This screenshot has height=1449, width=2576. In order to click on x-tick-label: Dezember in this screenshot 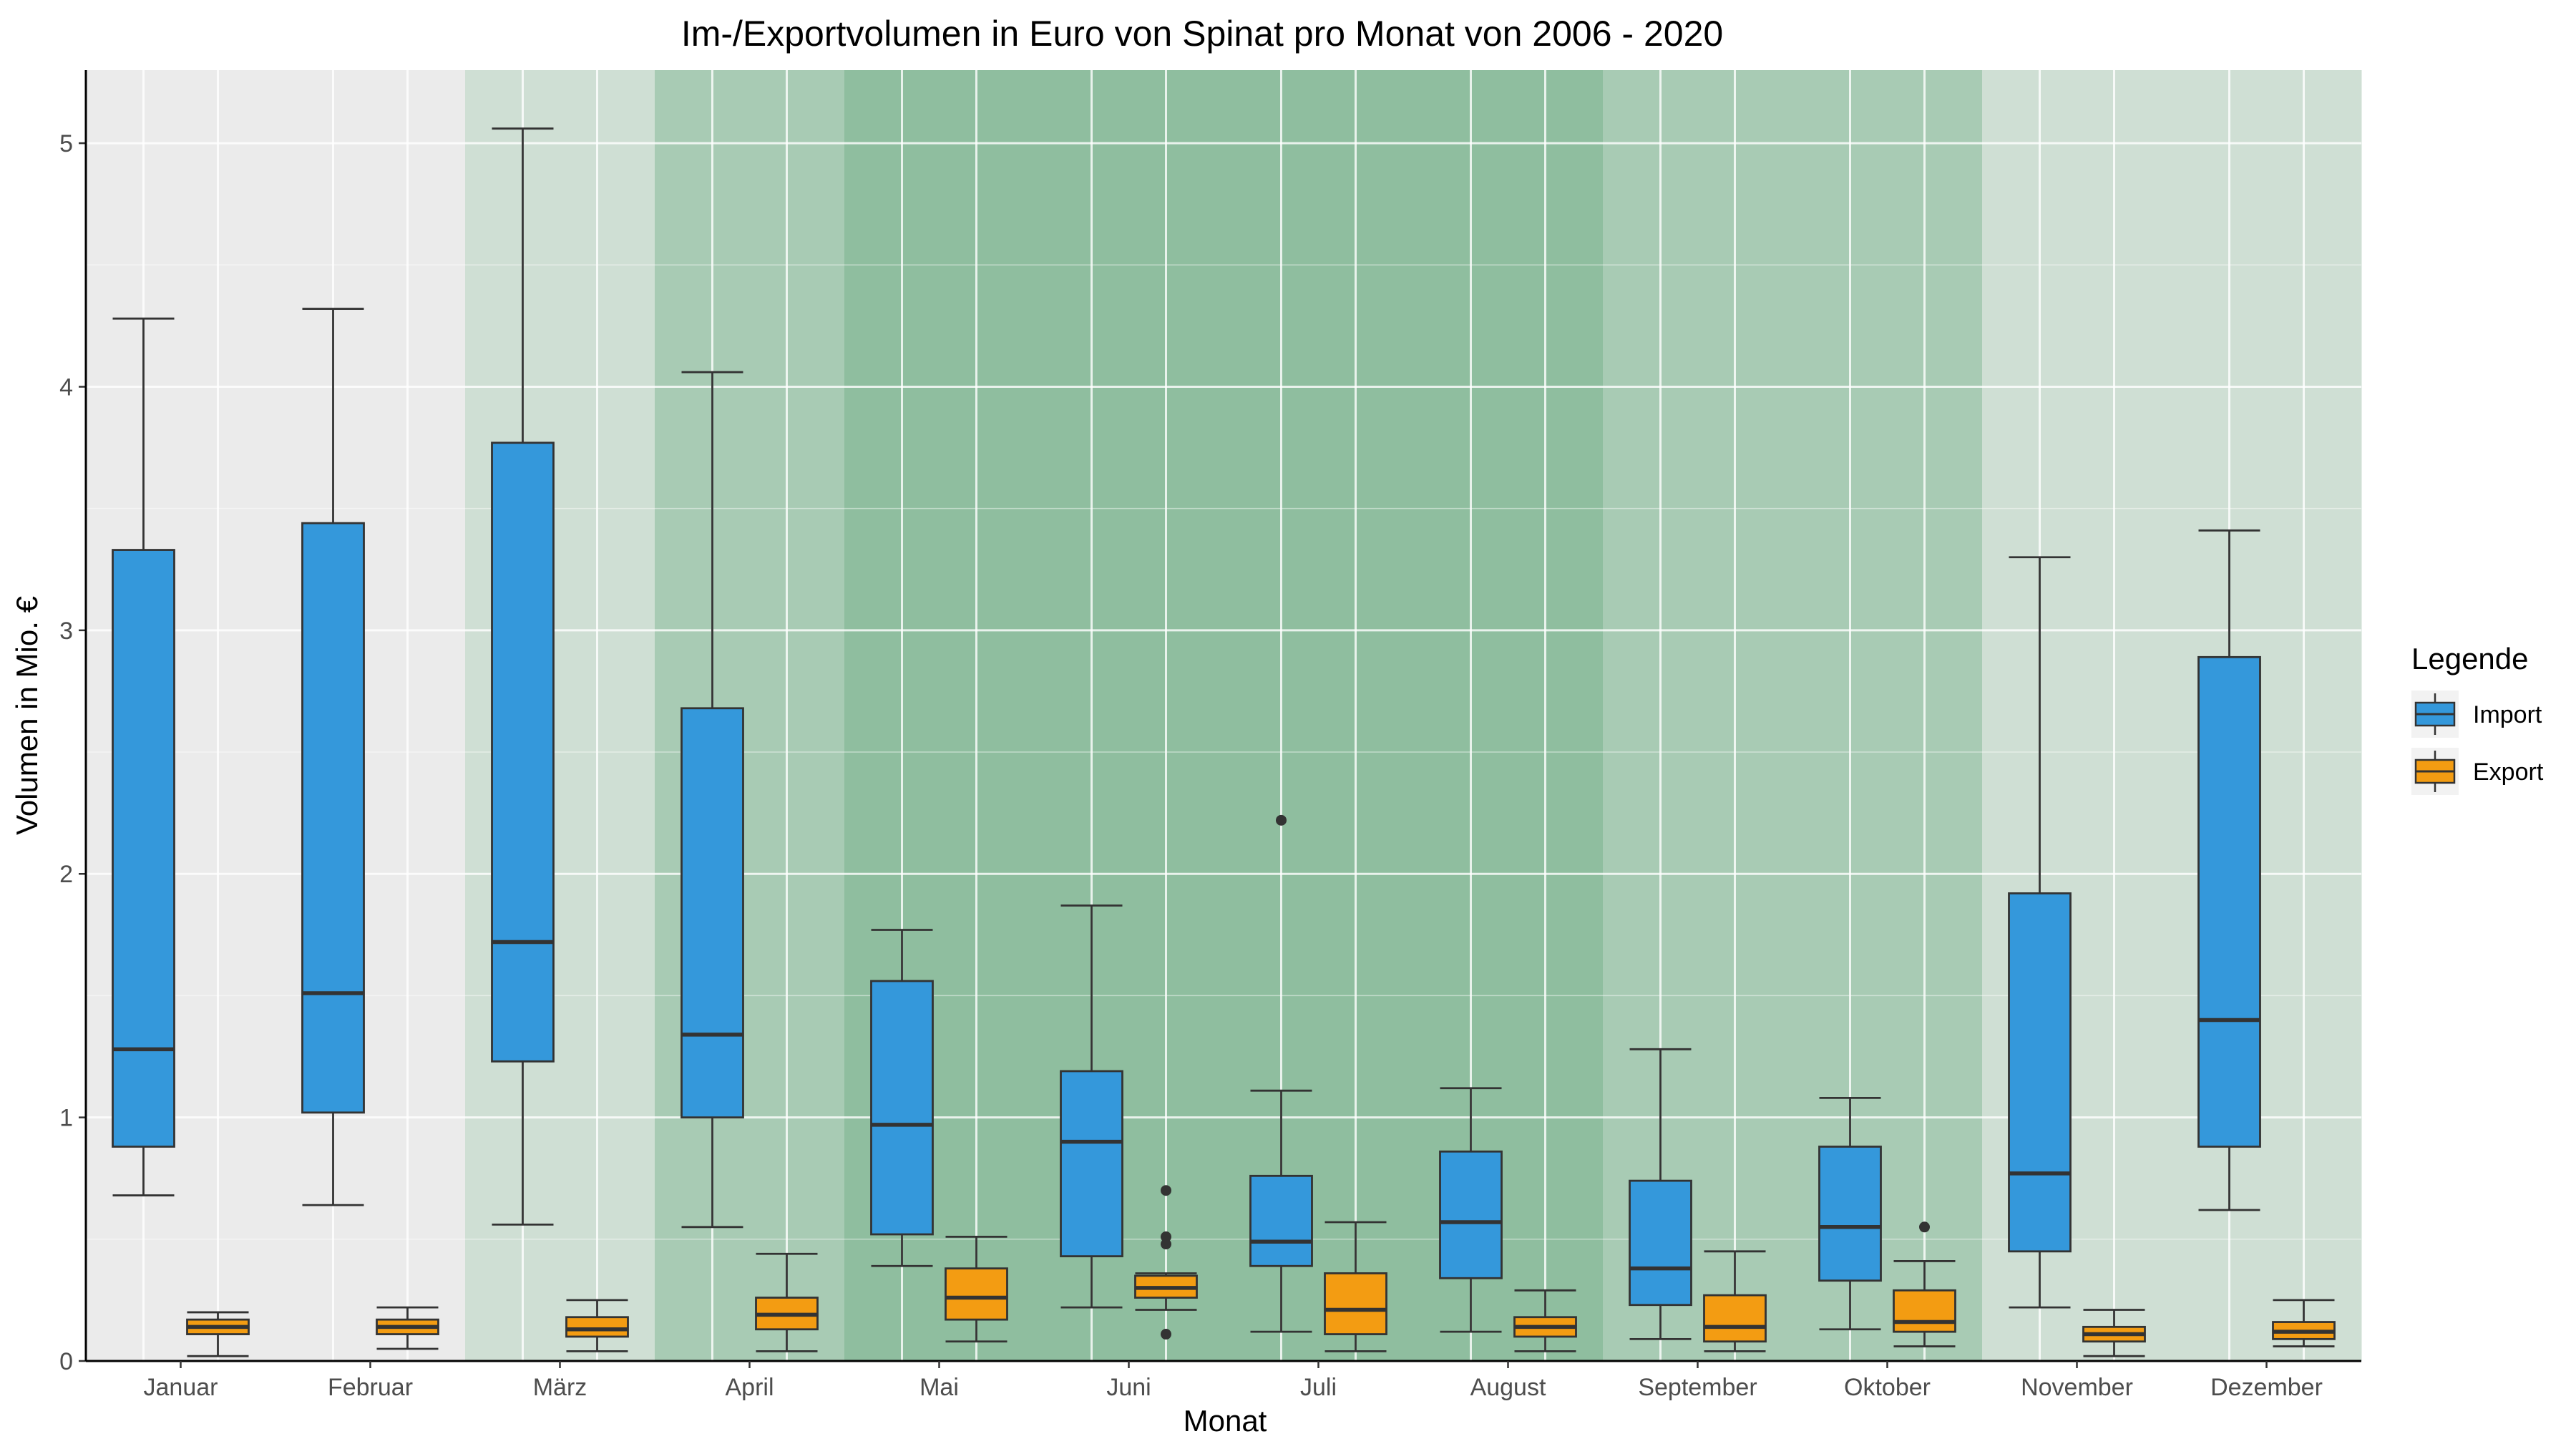, I will do `click(2266, 1387)`.